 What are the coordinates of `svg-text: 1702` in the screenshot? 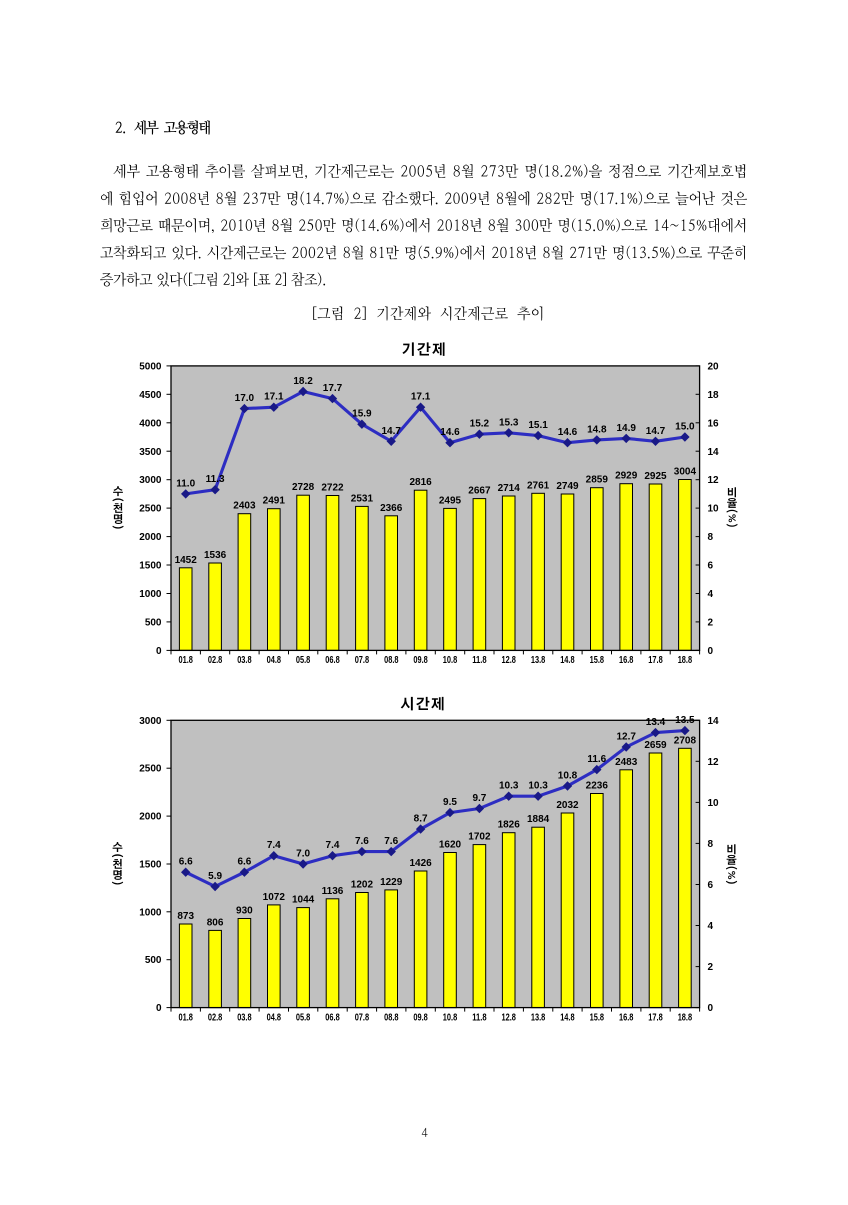 It's located at (479, 837).